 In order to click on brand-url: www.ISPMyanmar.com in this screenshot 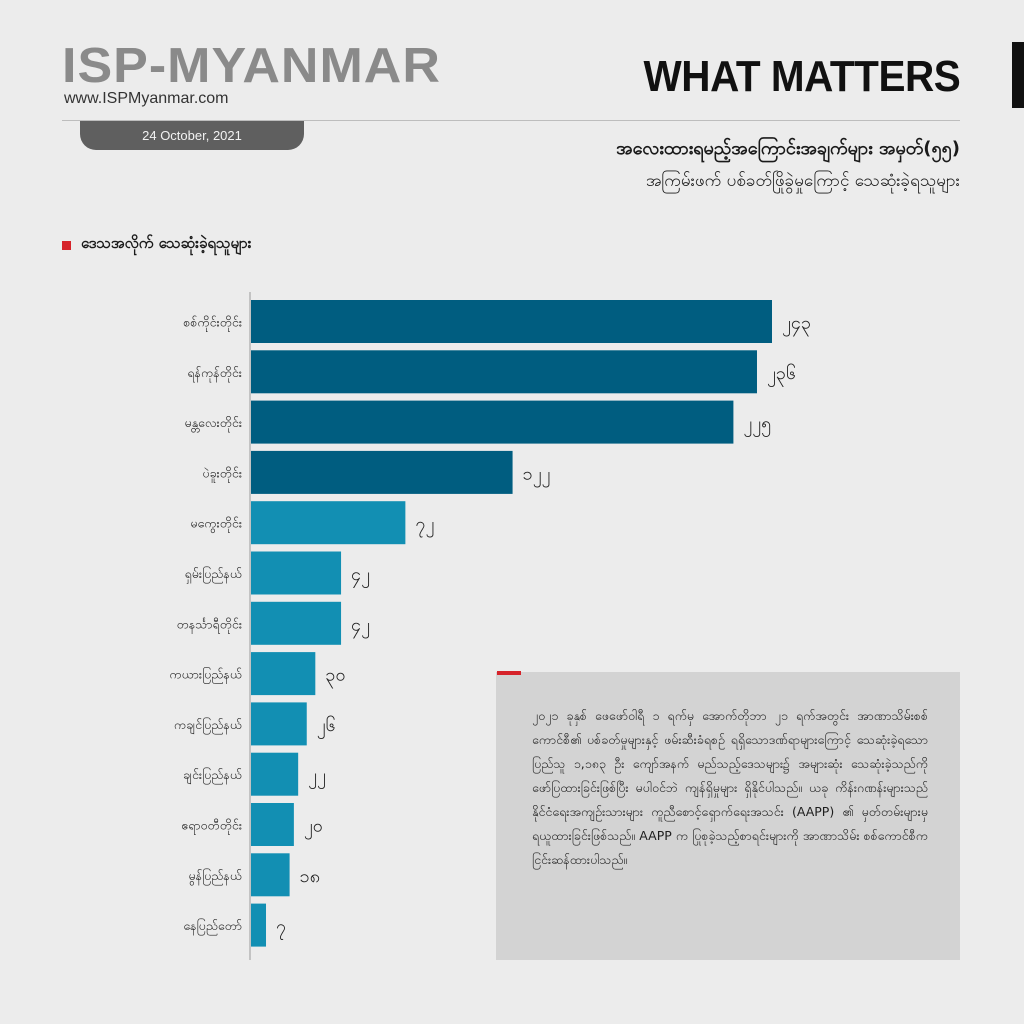, I will do `click(146, 98)`.